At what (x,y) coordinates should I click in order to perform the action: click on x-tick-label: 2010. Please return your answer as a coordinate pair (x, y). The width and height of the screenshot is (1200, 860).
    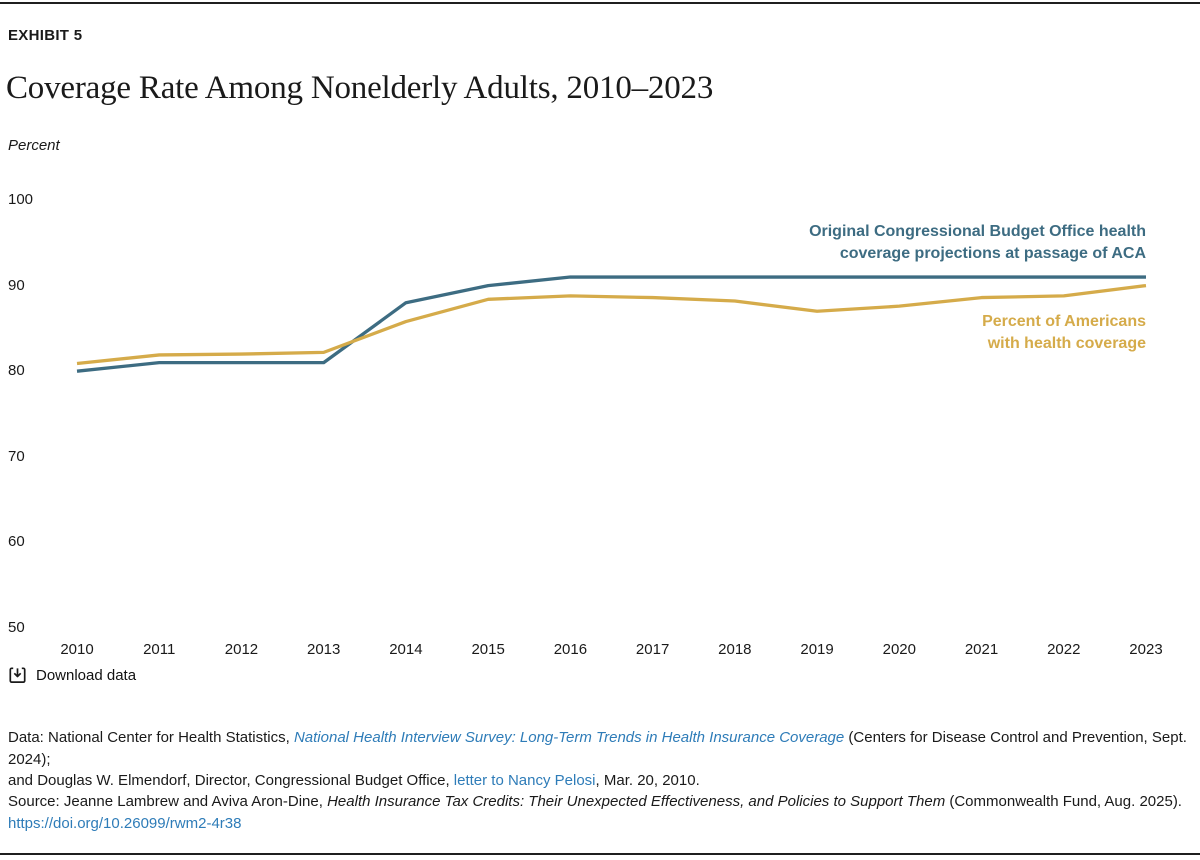
    Looking at the image, I should click on (77, 649).